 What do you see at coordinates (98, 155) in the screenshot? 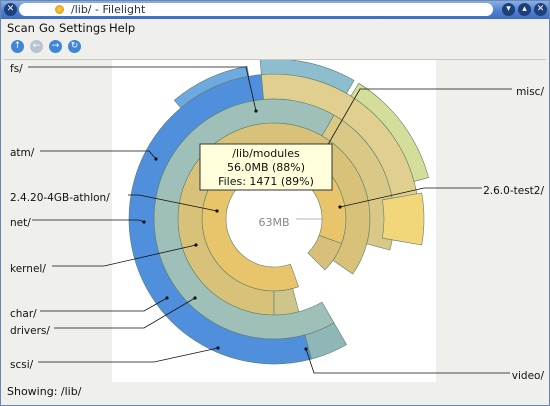
I see `leader-line-atm` at bounding box center [98, 155].